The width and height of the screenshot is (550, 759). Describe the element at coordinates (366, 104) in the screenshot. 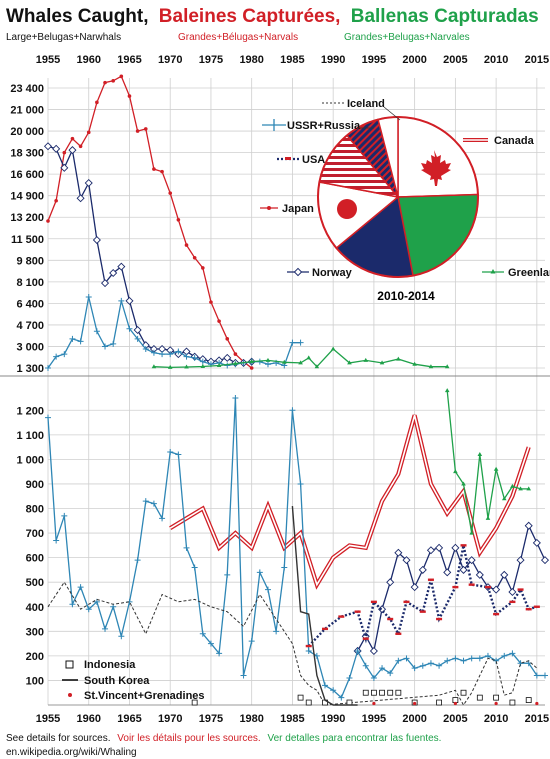

I see `label-iceland: Iceland` at that location.